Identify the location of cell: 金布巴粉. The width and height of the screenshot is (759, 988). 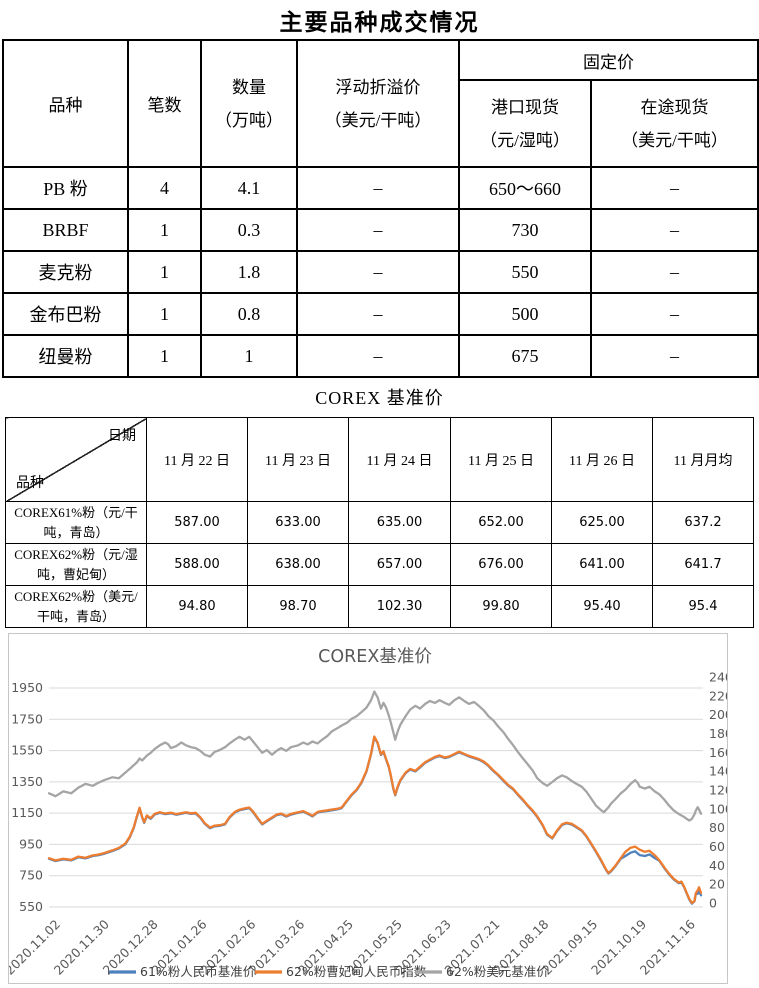
(65, 314).